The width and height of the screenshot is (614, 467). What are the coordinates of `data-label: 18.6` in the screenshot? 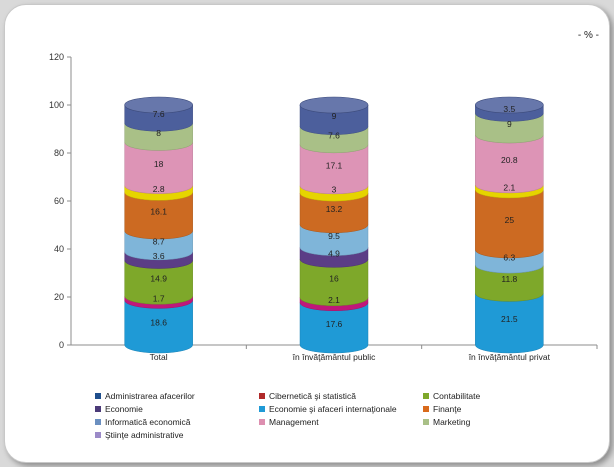 It's located at (158, 323).